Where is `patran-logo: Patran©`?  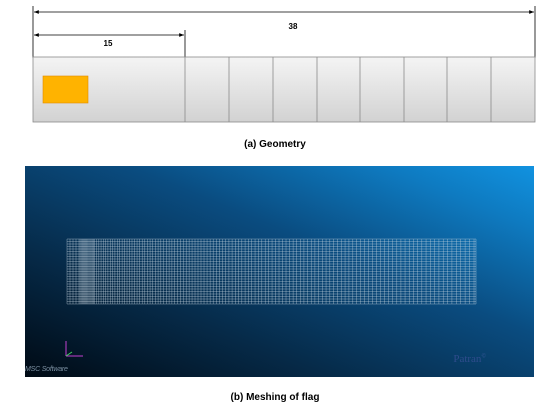
patran-logo: Patran© is located at coordinates (469, 359).